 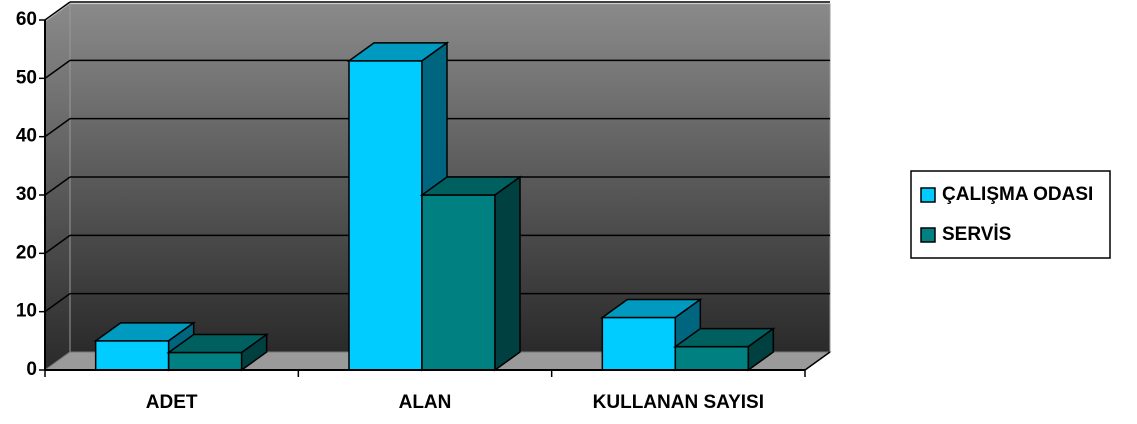 What do you see at coordinates (425, 402) in the screenshot?
I see `x-tick-label: ALAN` at bounding box center [425, 402].